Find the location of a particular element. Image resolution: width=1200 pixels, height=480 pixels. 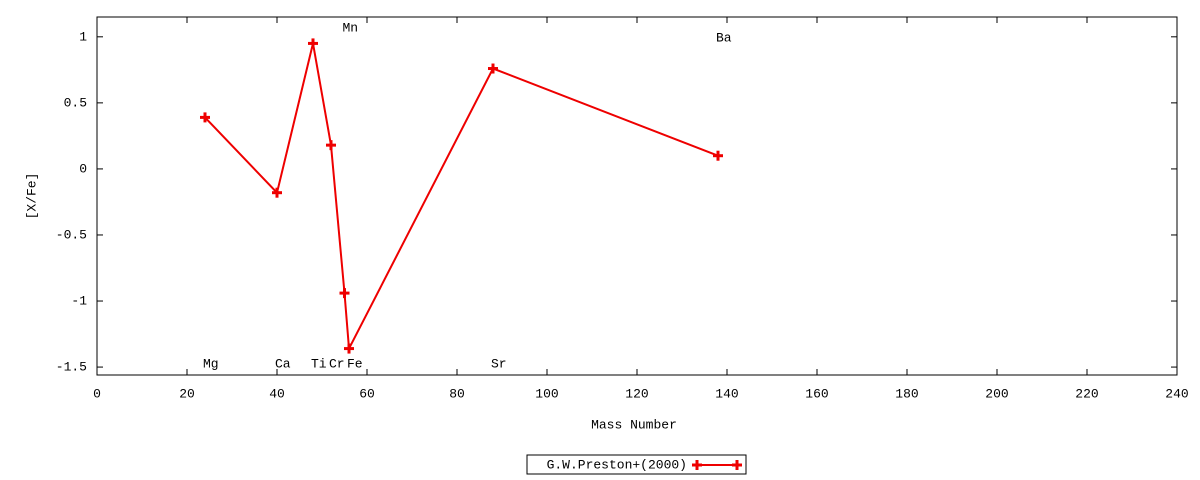

point-label: Ti is located at coordinates (319, 363).